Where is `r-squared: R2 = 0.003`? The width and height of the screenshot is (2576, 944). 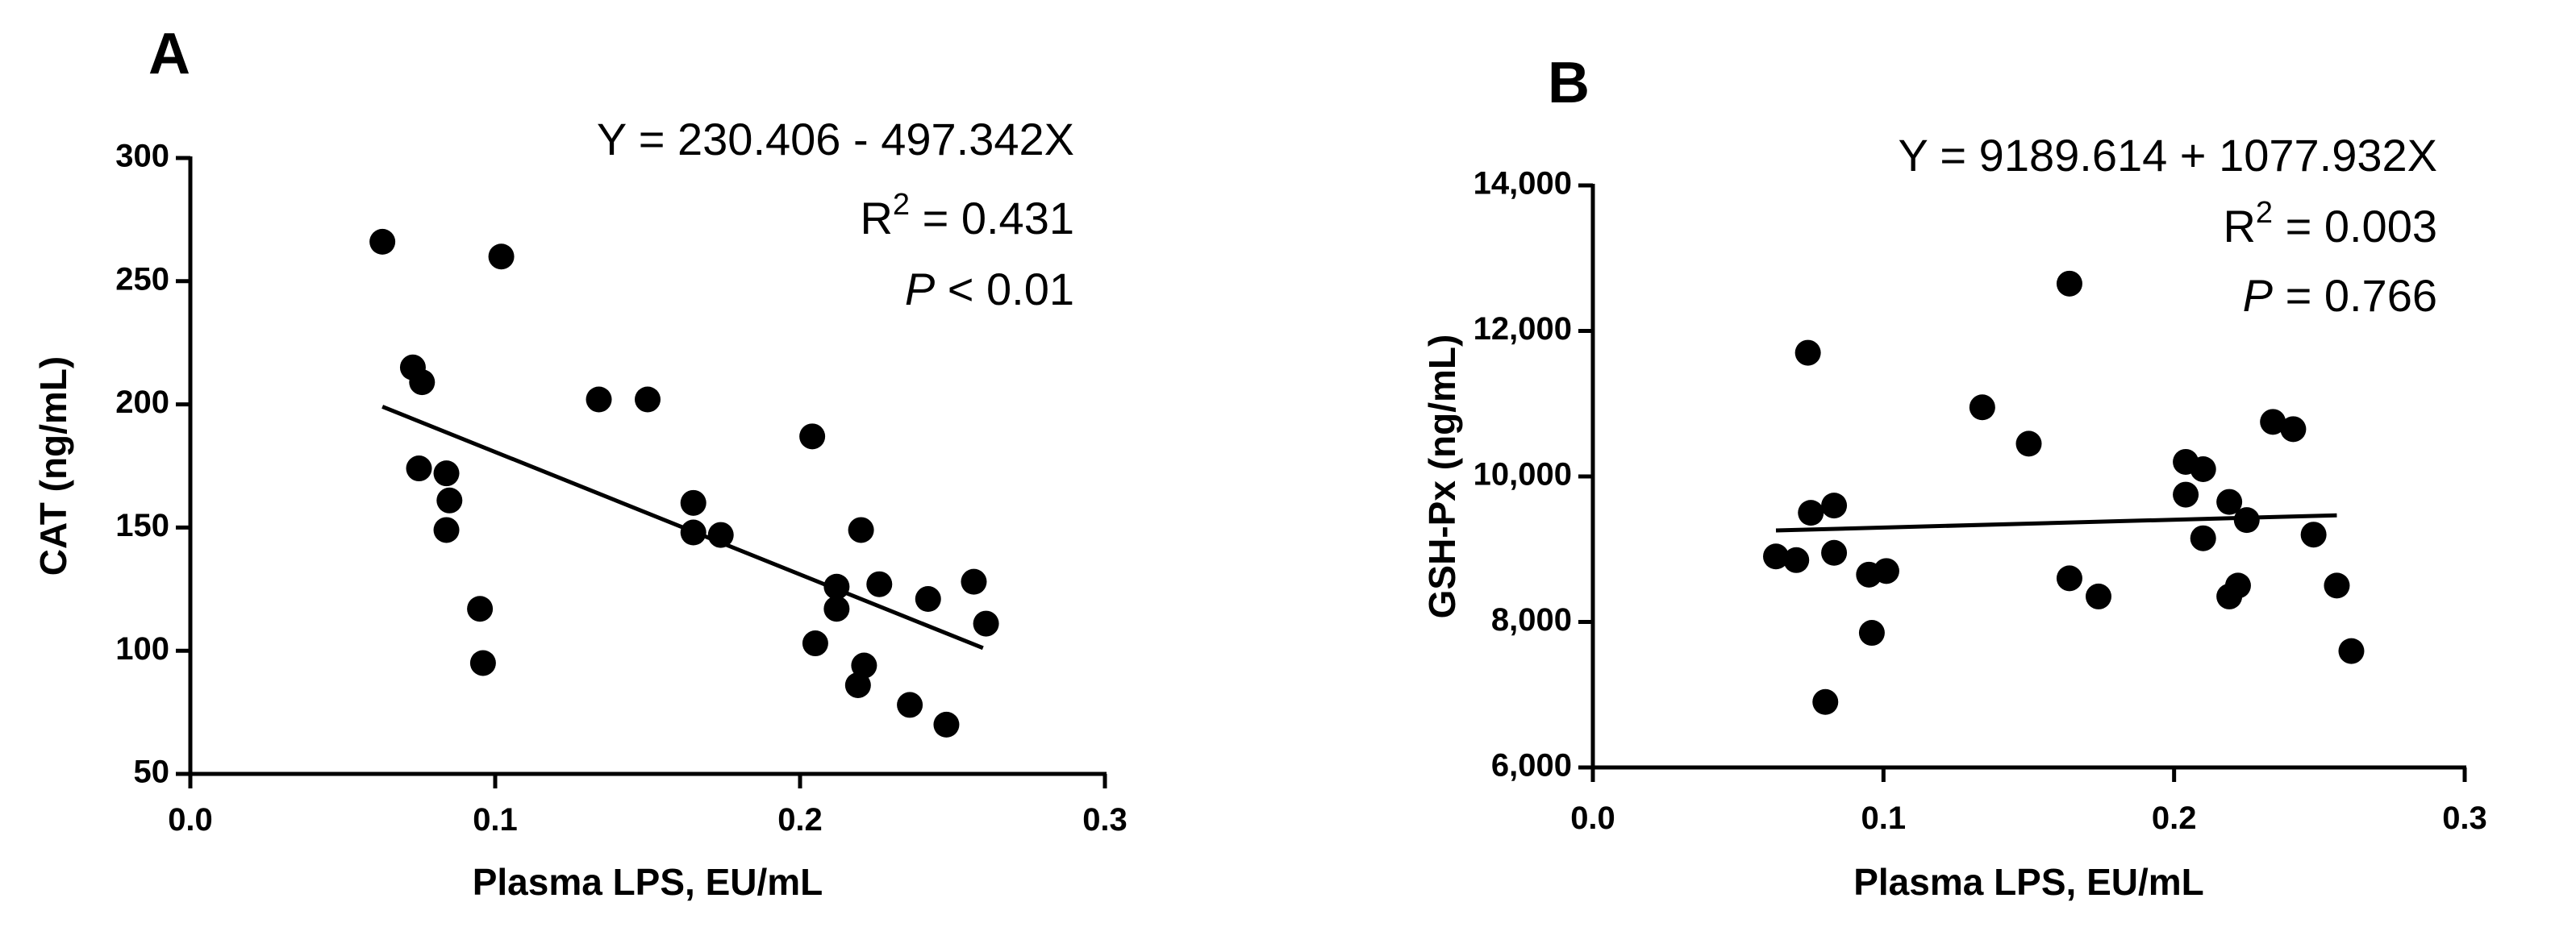 r-squared: R2 = 0.003 is located at coordinates (2330, 224).